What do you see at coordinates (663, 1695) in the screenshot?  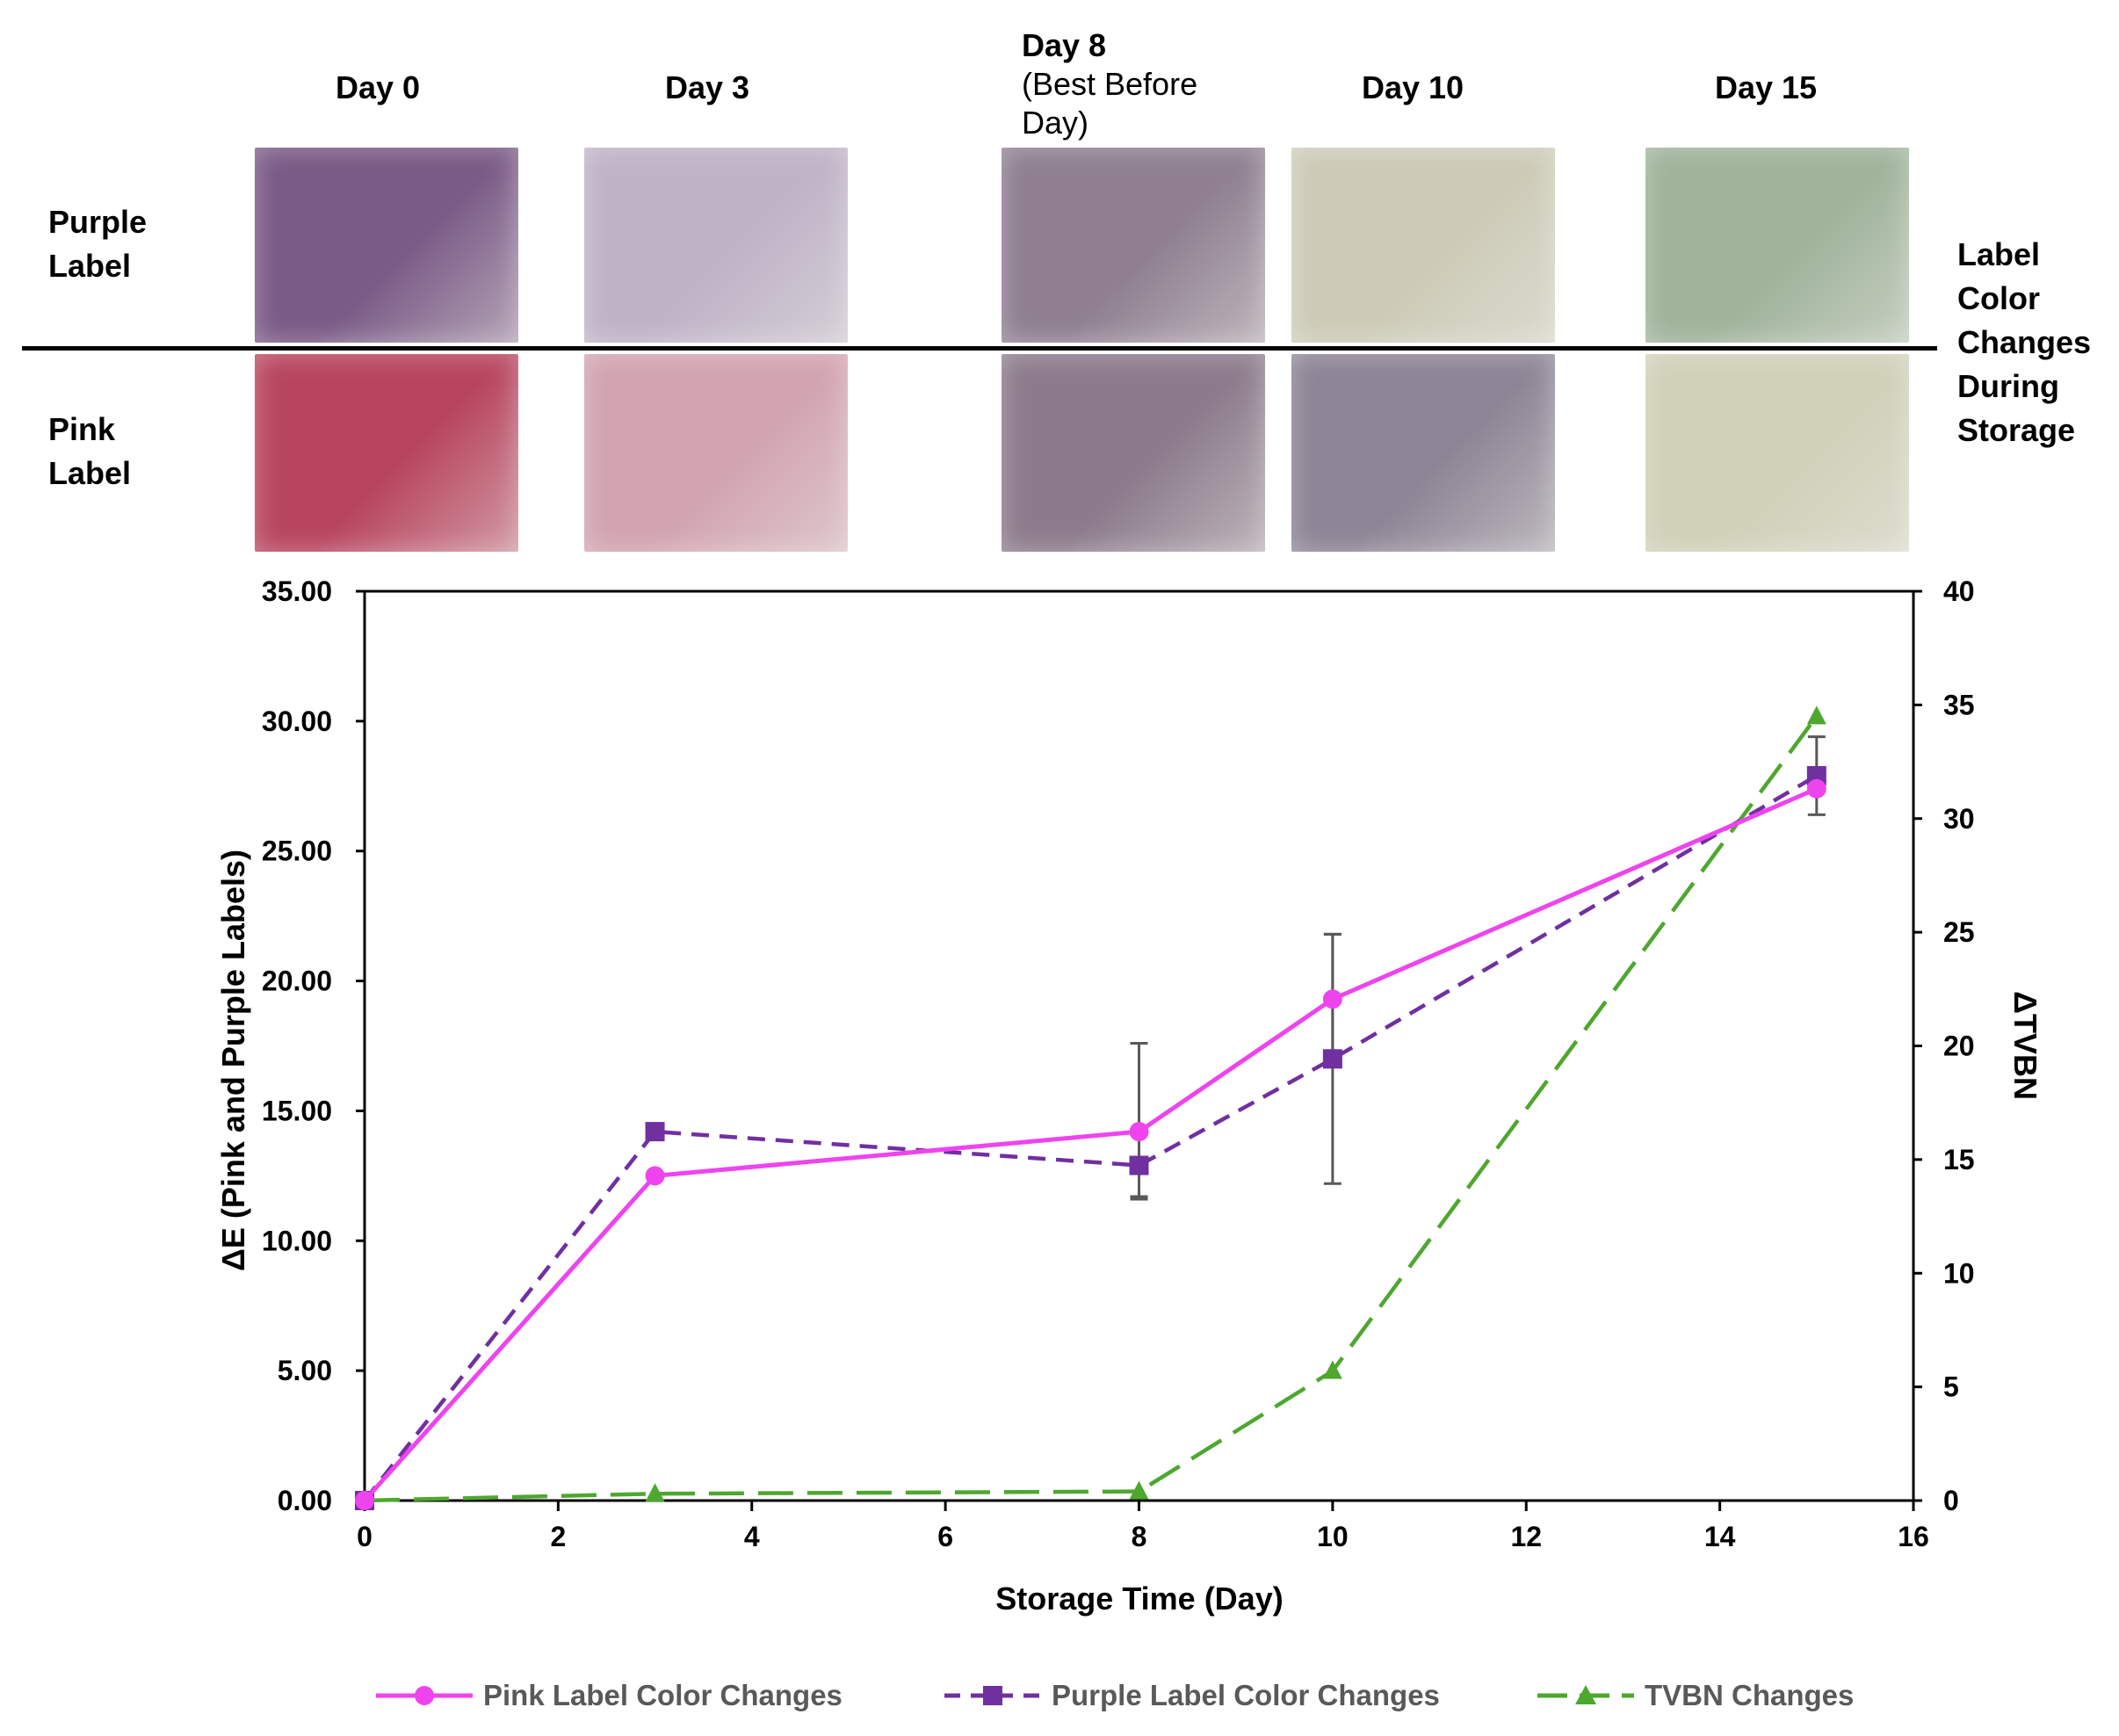 I see `legend-label-pink: Pink Label Color Changes` at bounding box center [663, 1695].